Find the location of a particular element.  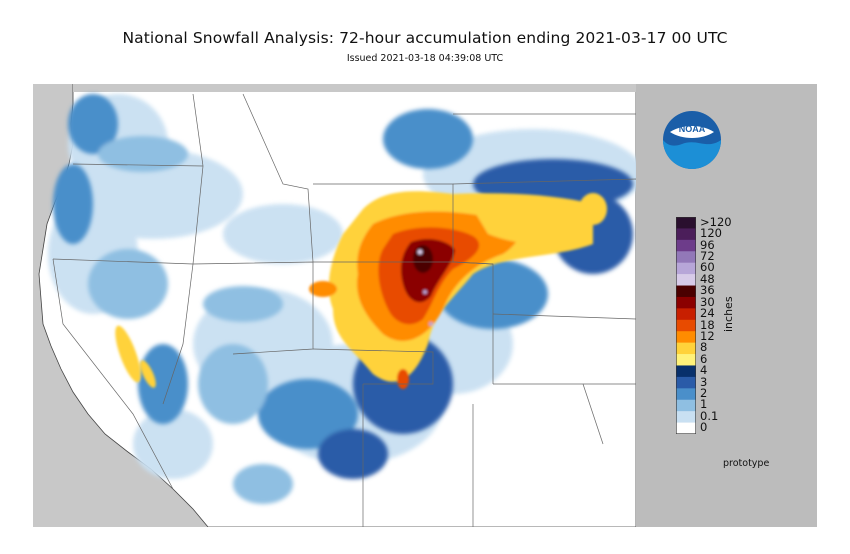

legend-outline is located at coordinates (686, 325).